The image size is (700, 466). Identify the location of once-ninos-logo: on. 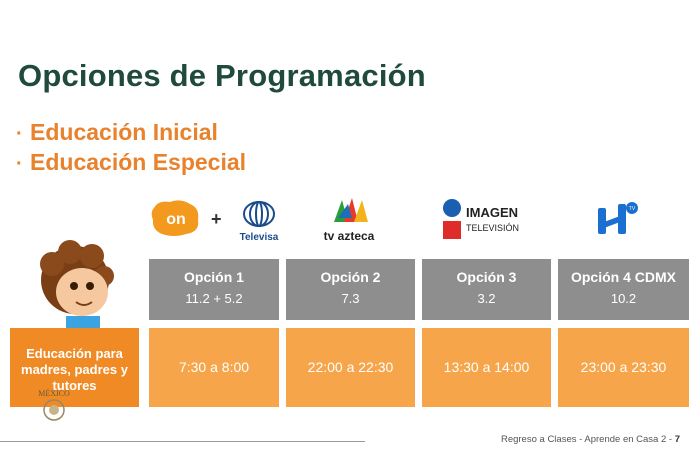
(175, 218).